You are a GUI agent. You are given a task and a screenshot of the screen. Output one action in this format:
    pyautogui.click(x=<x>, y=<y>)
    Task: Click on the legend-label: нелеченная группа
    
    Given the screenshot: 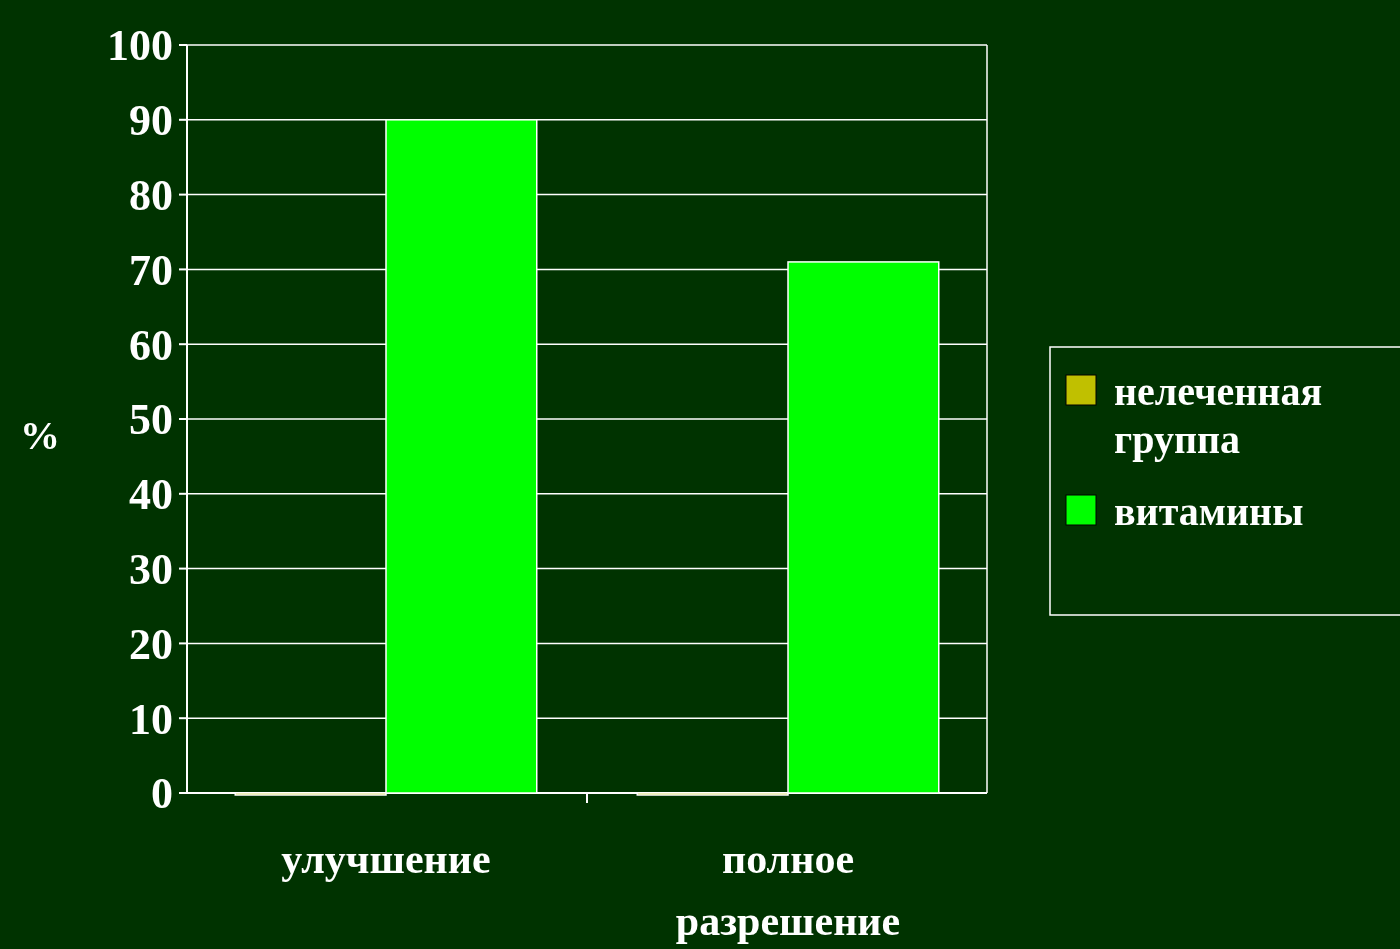 What is the action you would take?
    pyautogui.click(x=1218, y=415)
    